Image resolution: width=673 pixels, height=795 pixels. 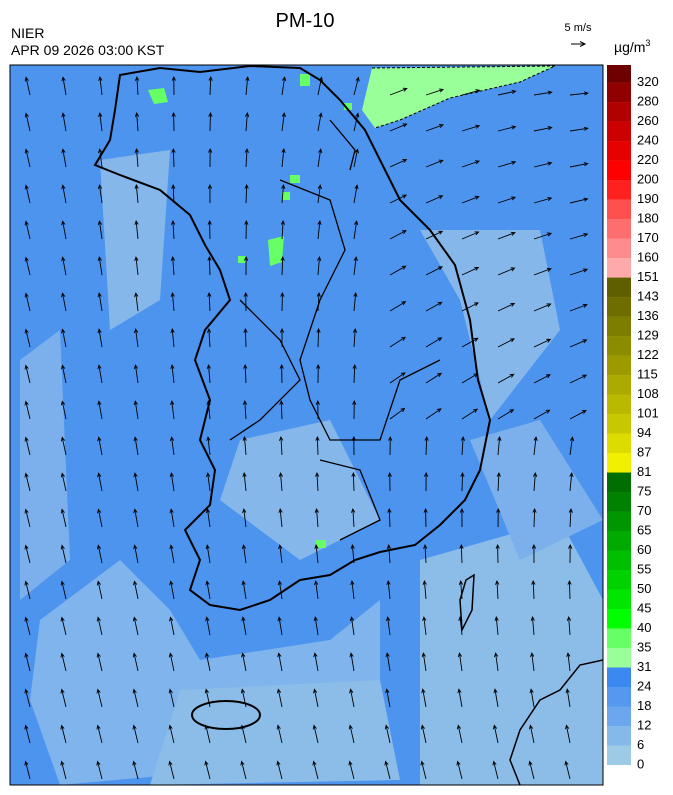 What do you see at coordinates (644, 549) in the screenshot?
I see `colorbar-label: 60` at bounding box center [644, 549].